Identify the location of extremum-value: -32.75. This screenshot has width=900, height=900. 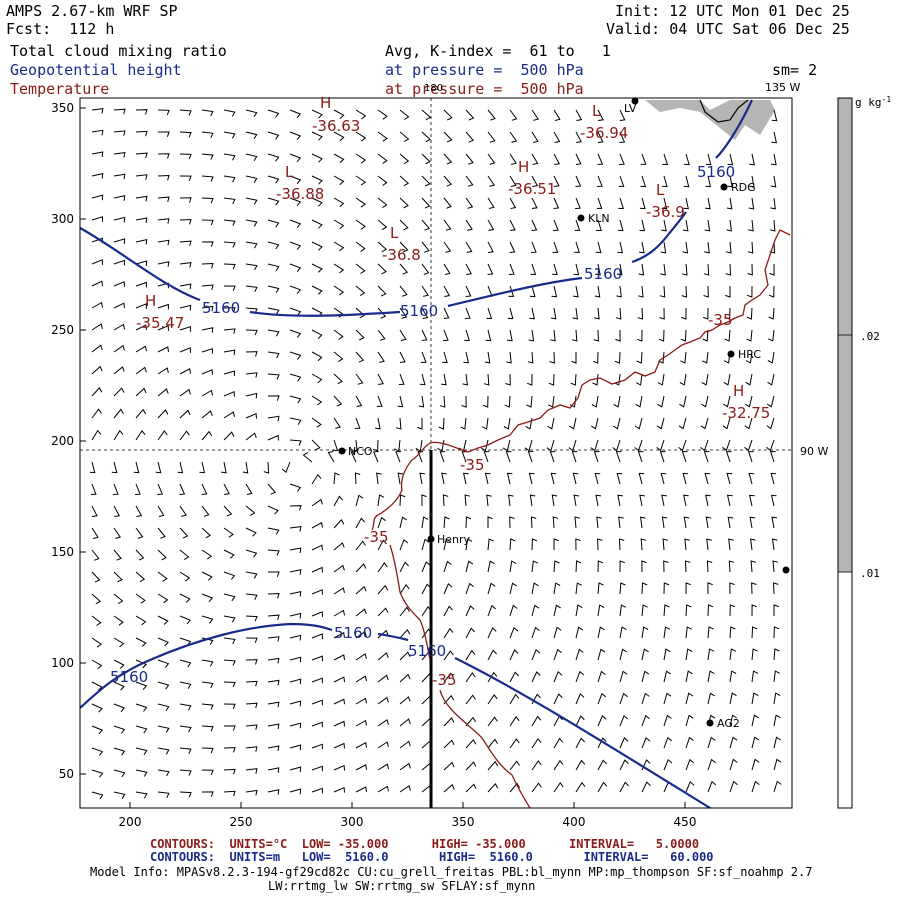
(746, 413).